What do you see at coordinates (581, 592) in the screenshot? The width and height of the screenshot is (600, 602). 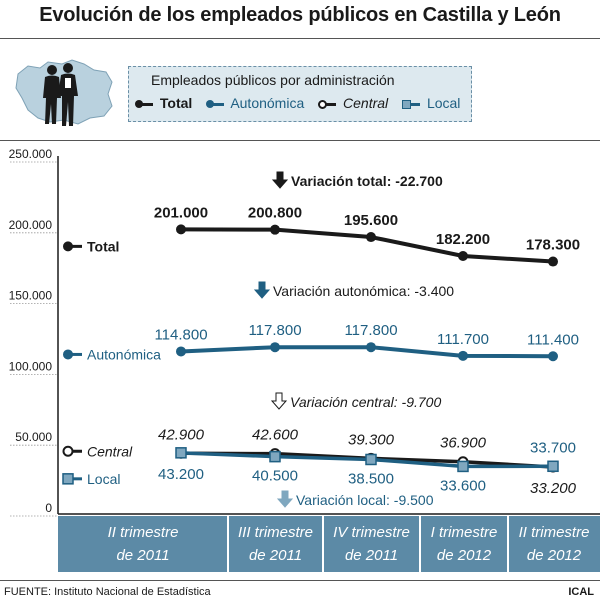 I see `credit: ICAL` at bounding box center [581, 592].